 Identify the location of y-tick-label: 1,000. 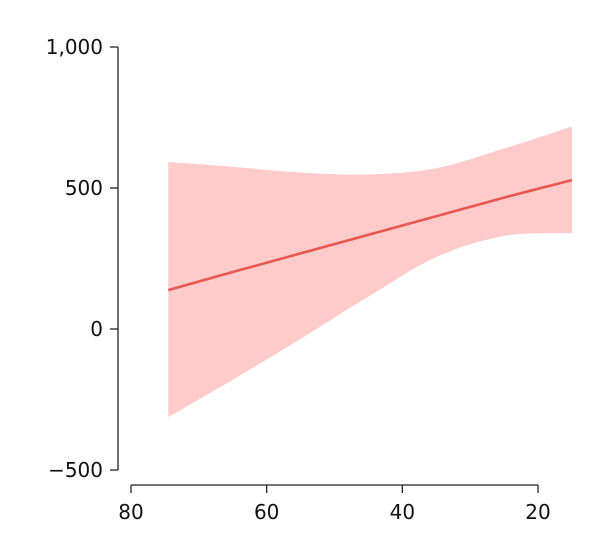
(74, 47).